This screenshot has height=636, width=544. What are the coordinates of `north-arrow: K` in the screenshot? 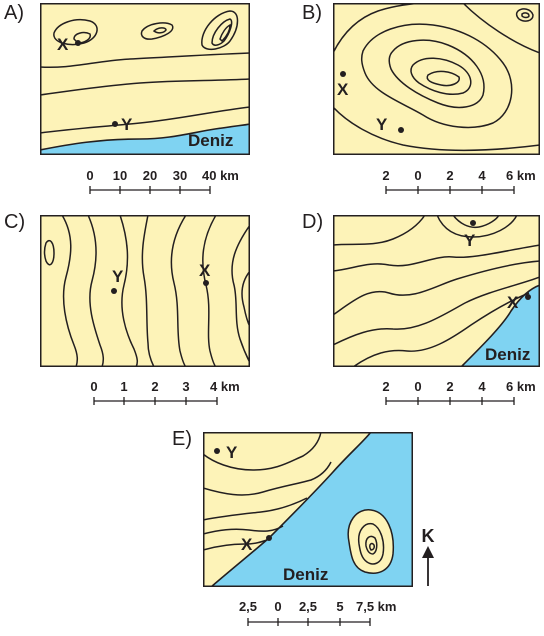 It's located at (428, 556).